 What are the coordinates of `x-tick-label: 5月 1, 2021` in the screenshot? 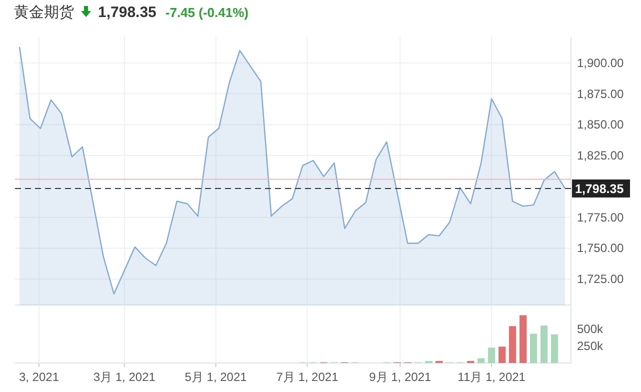 It's located at (216, 377).